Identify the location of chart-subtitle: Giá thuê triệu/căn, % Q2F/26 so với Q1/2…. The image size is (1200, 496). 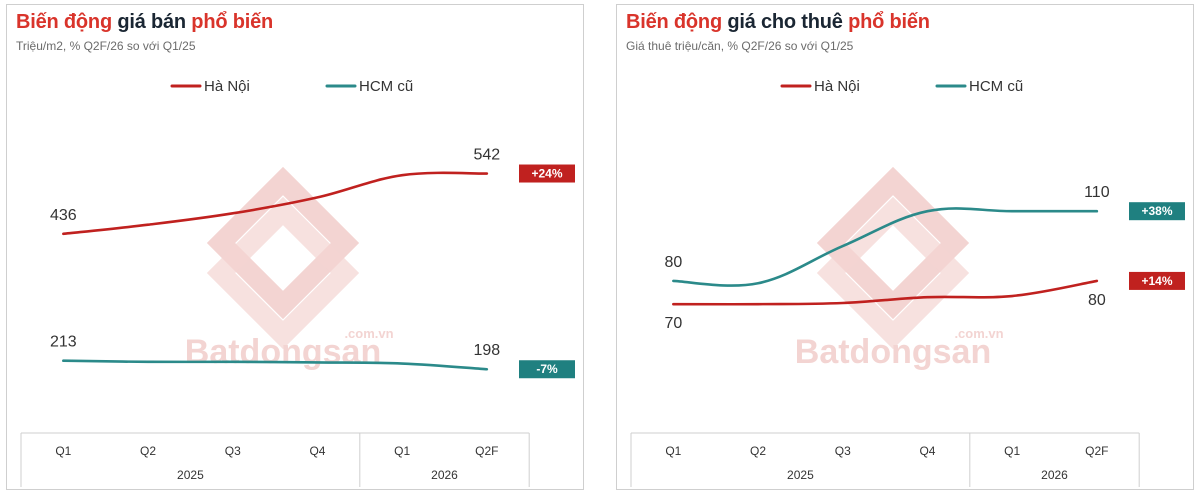
(740, 46).